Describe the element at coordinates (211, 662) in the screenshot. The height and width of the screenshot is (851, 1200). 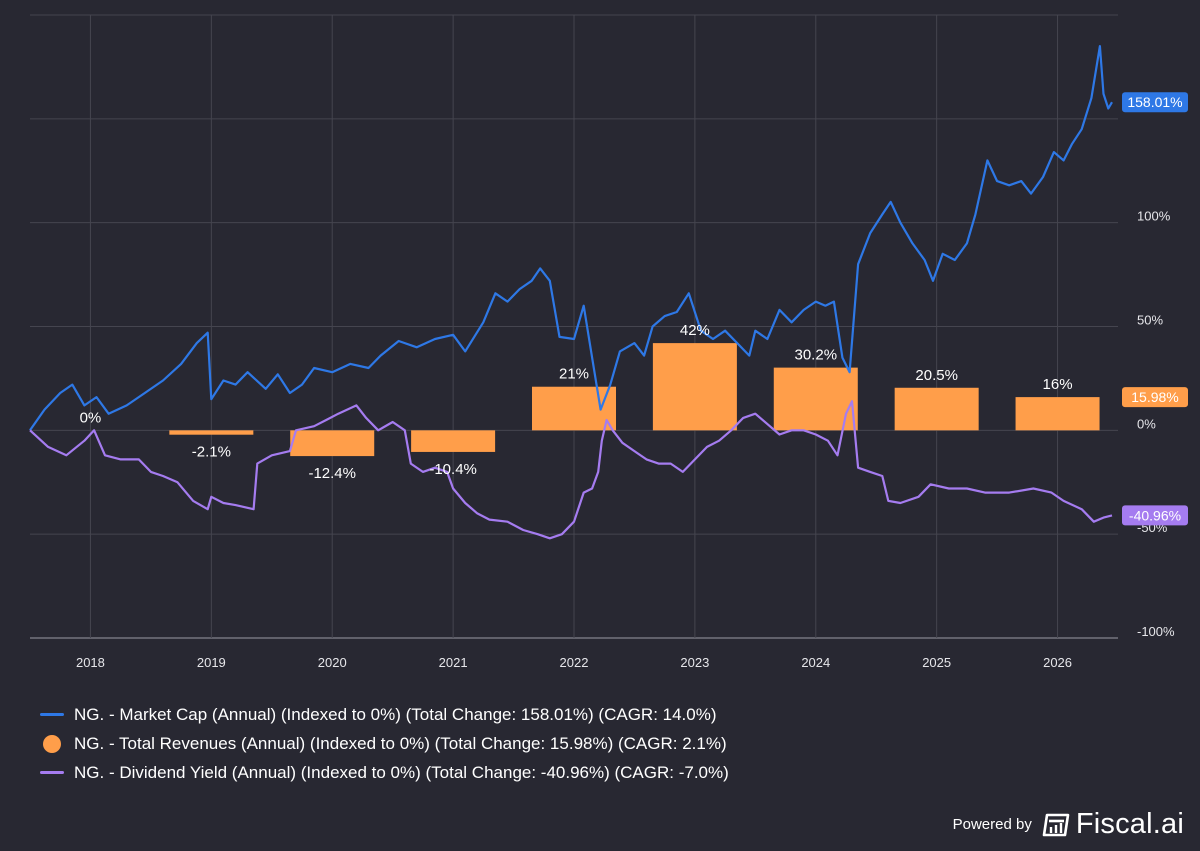
I see `x-tick-label: 2019` at that location.